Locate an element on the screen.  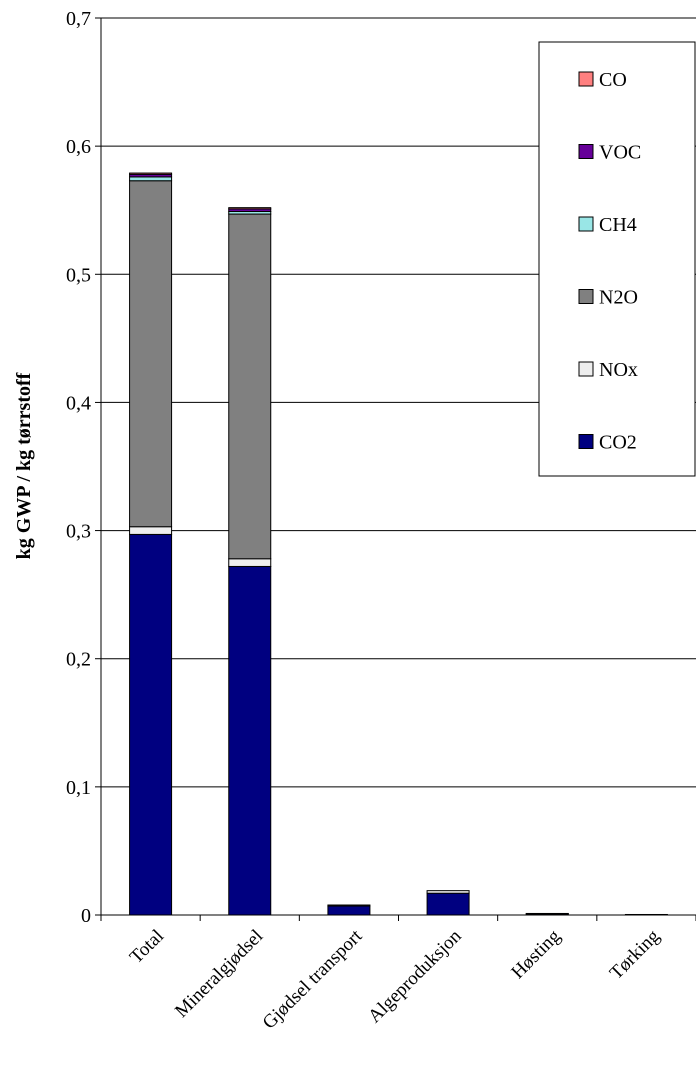
y-tick-label: 0 is located at coordinates (86, 916).